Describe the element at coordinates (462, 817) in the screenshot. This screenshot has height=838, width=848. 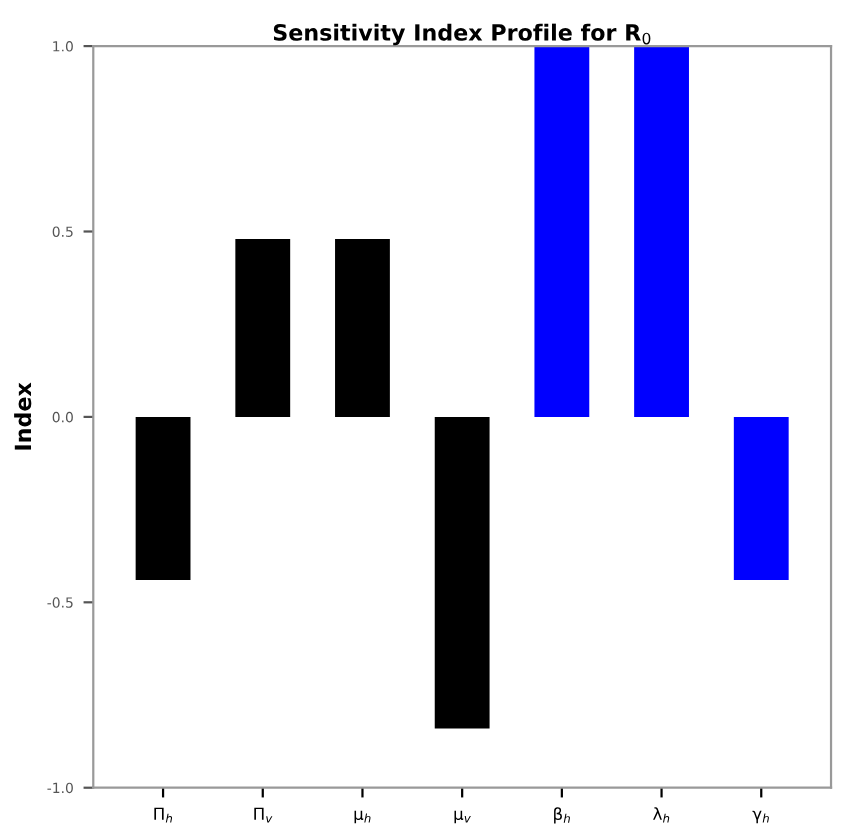
I see `x-tick-label: μ$_{v}$` at that location.